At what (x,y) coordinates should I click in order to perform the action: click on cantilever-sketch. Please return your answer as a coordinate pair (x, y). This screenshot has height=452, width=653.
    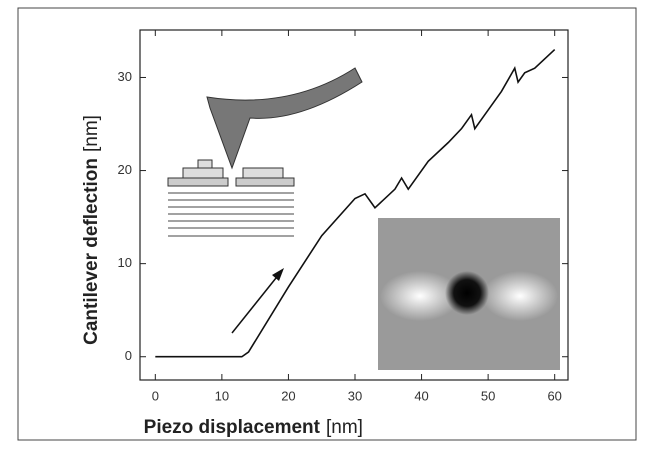
    Looking at the image, I should click on (265, 152).